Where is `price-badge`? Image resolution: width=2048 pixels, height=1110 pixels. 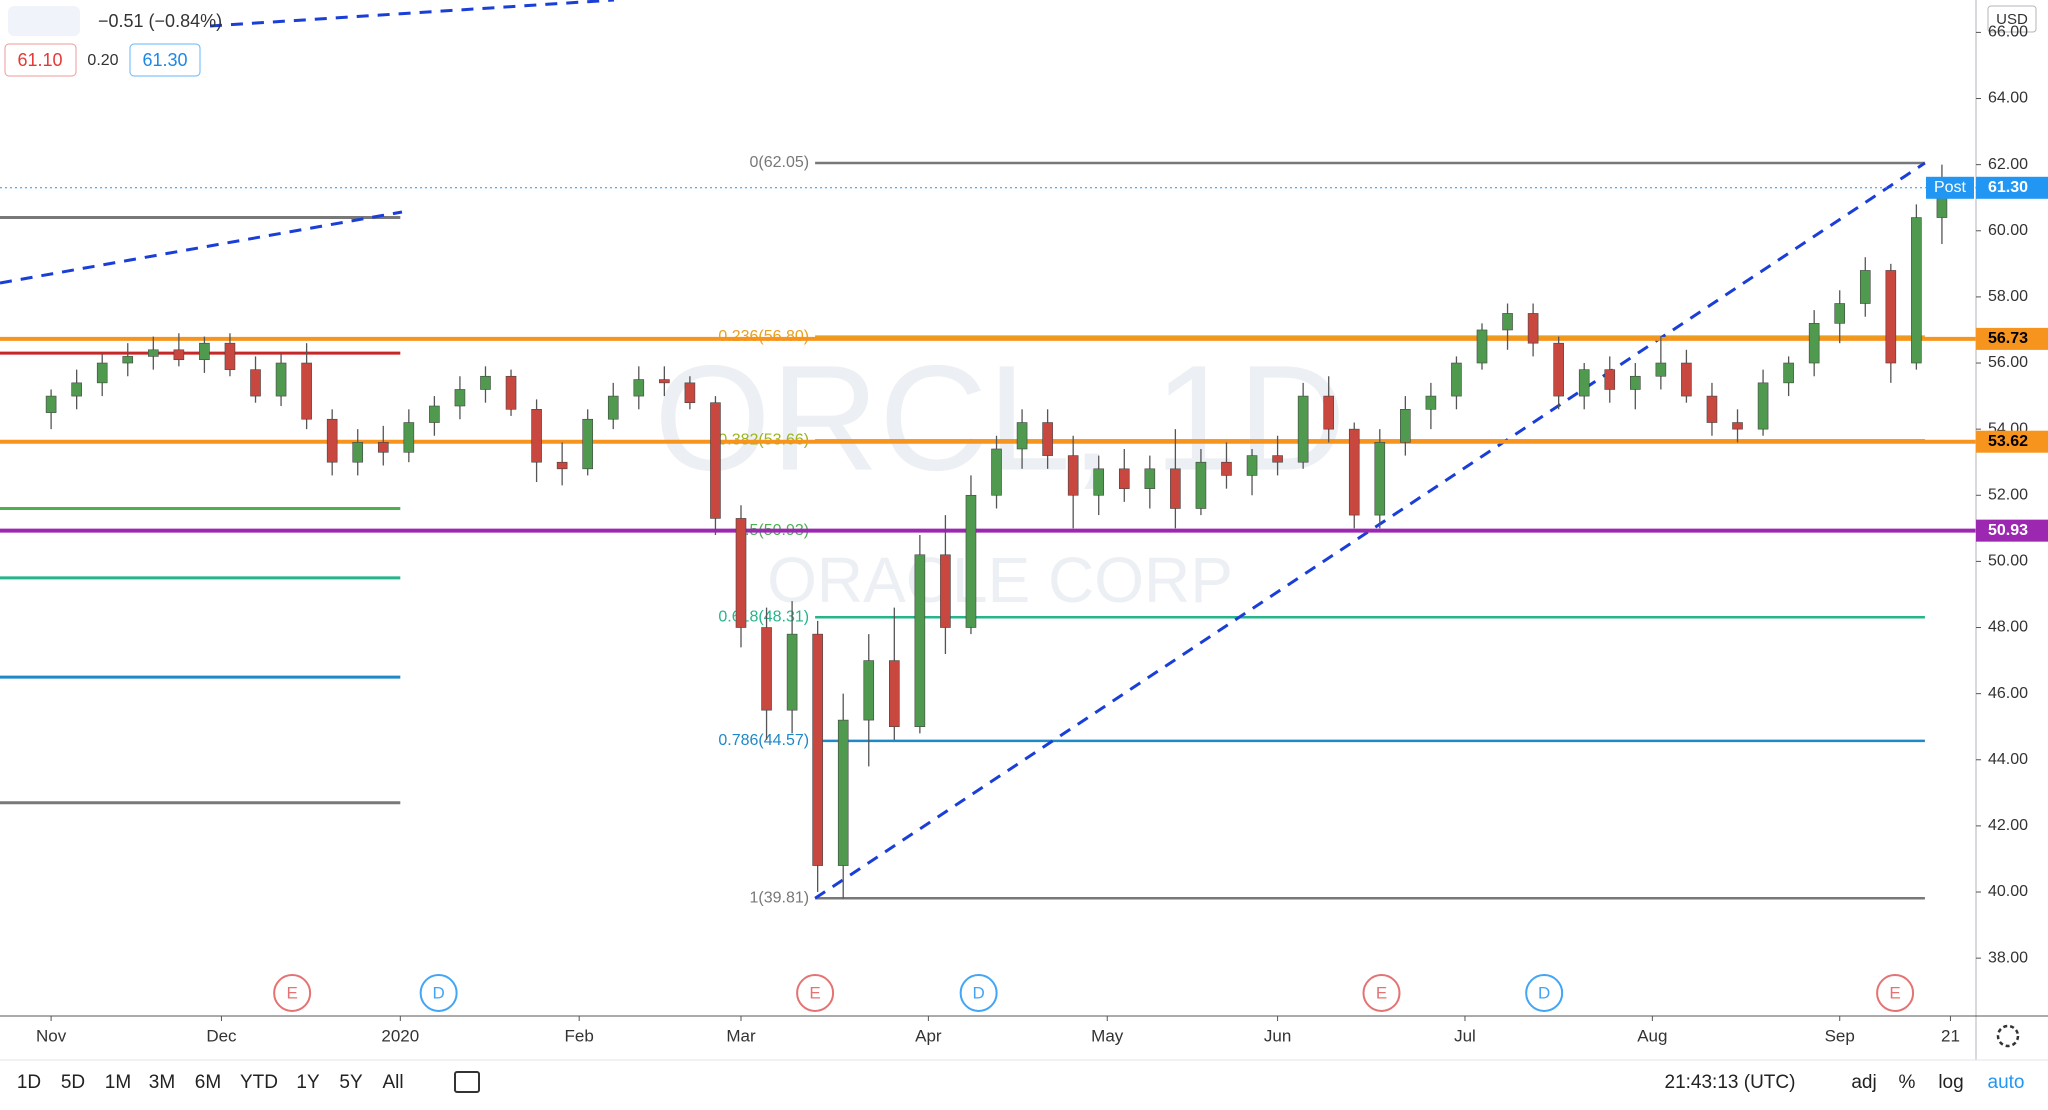
price-badge is located at coordinates (2012, 441).